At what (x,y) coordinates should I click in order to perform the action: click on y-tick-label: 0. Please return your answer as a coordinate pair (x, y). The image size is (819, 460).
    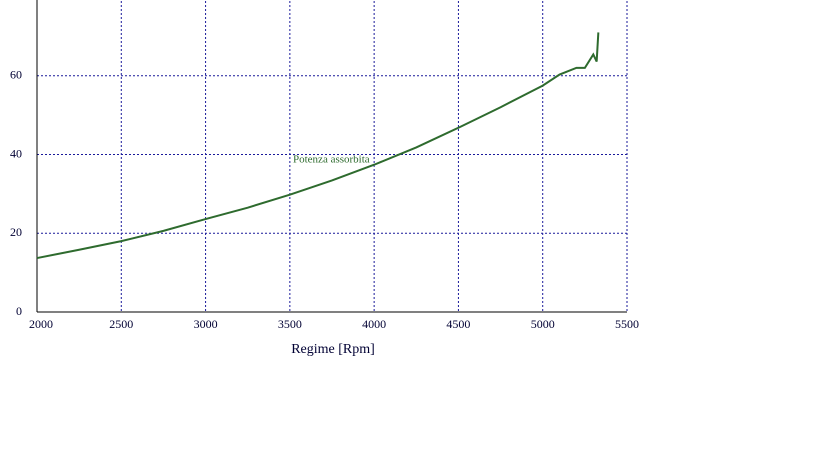
    Looking at the image, I should click on (19, 311).